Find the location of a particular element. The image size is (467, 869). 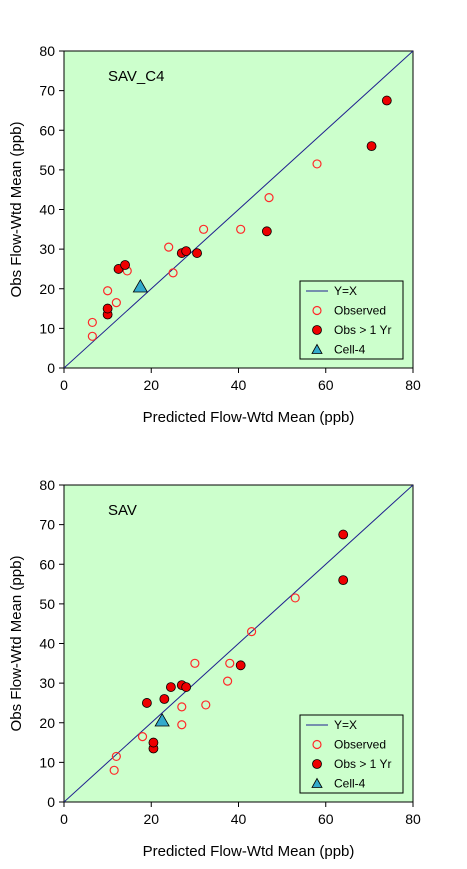

panel-label: SAV is located at coordinates (122, 510).